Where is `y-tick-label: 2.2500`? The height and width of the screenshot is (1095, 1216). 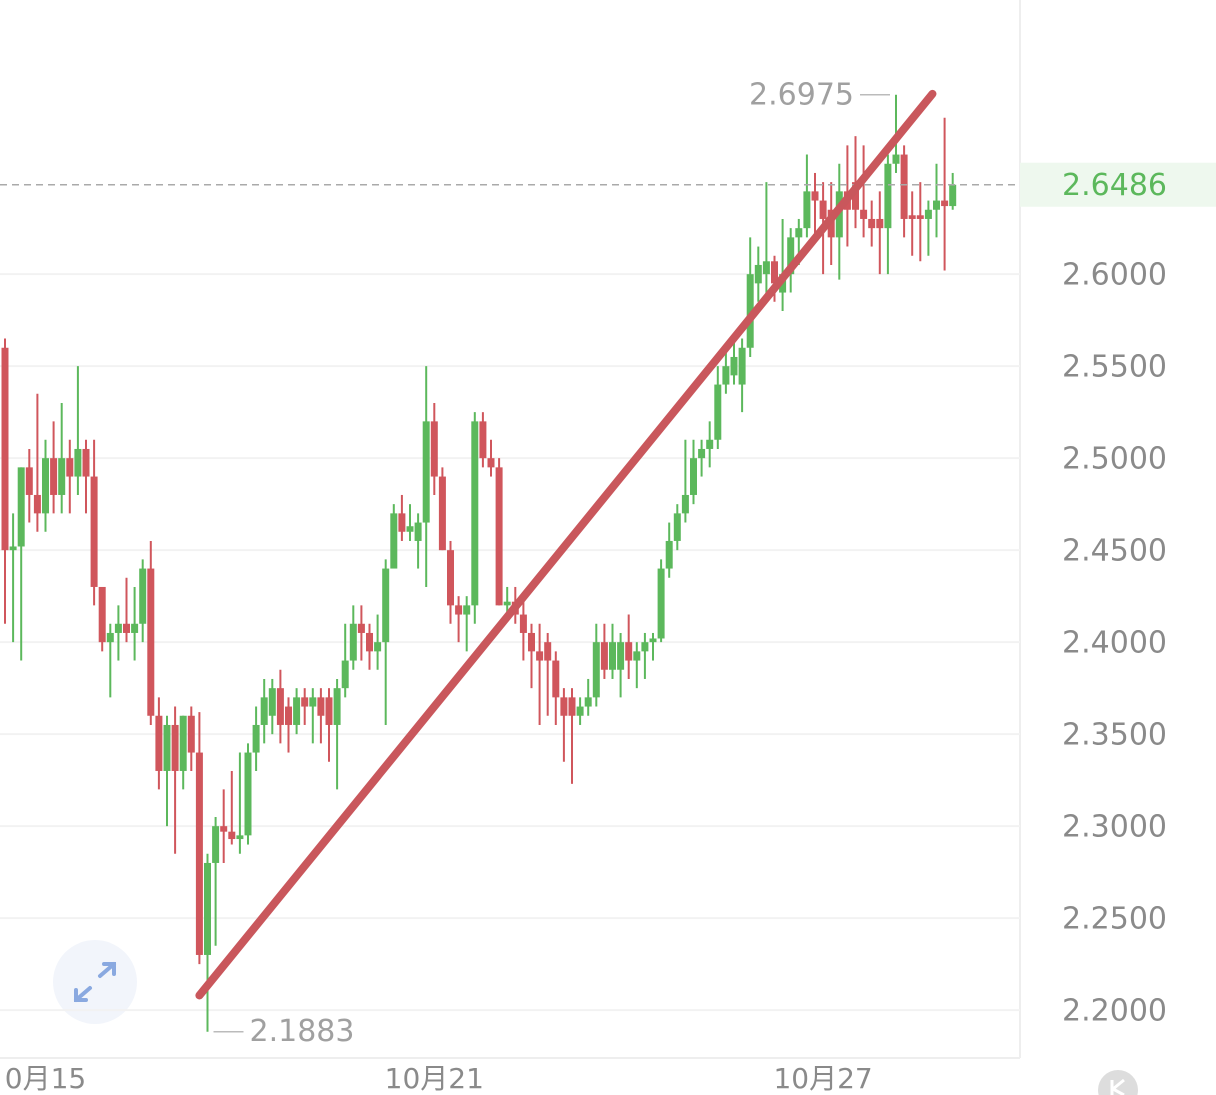 y-tick-label: 2.2500 is located at coordinates (1114, 919).